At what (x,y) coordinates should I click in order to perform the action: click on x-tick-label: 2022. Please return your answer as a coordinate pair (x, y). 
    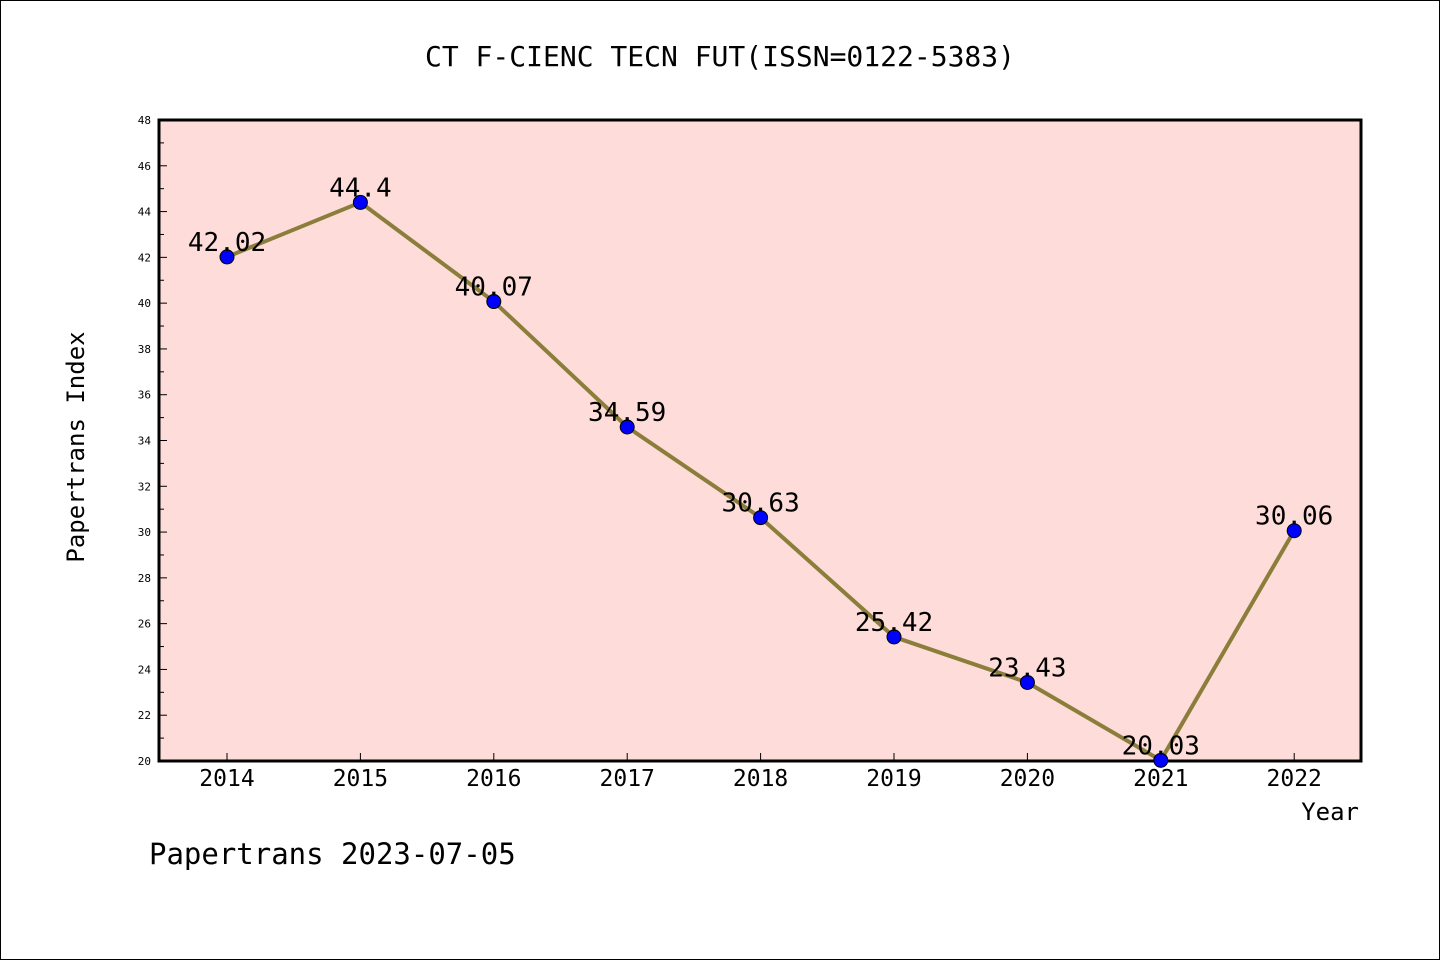
    Looking at the image, I should click on (1294, 779).